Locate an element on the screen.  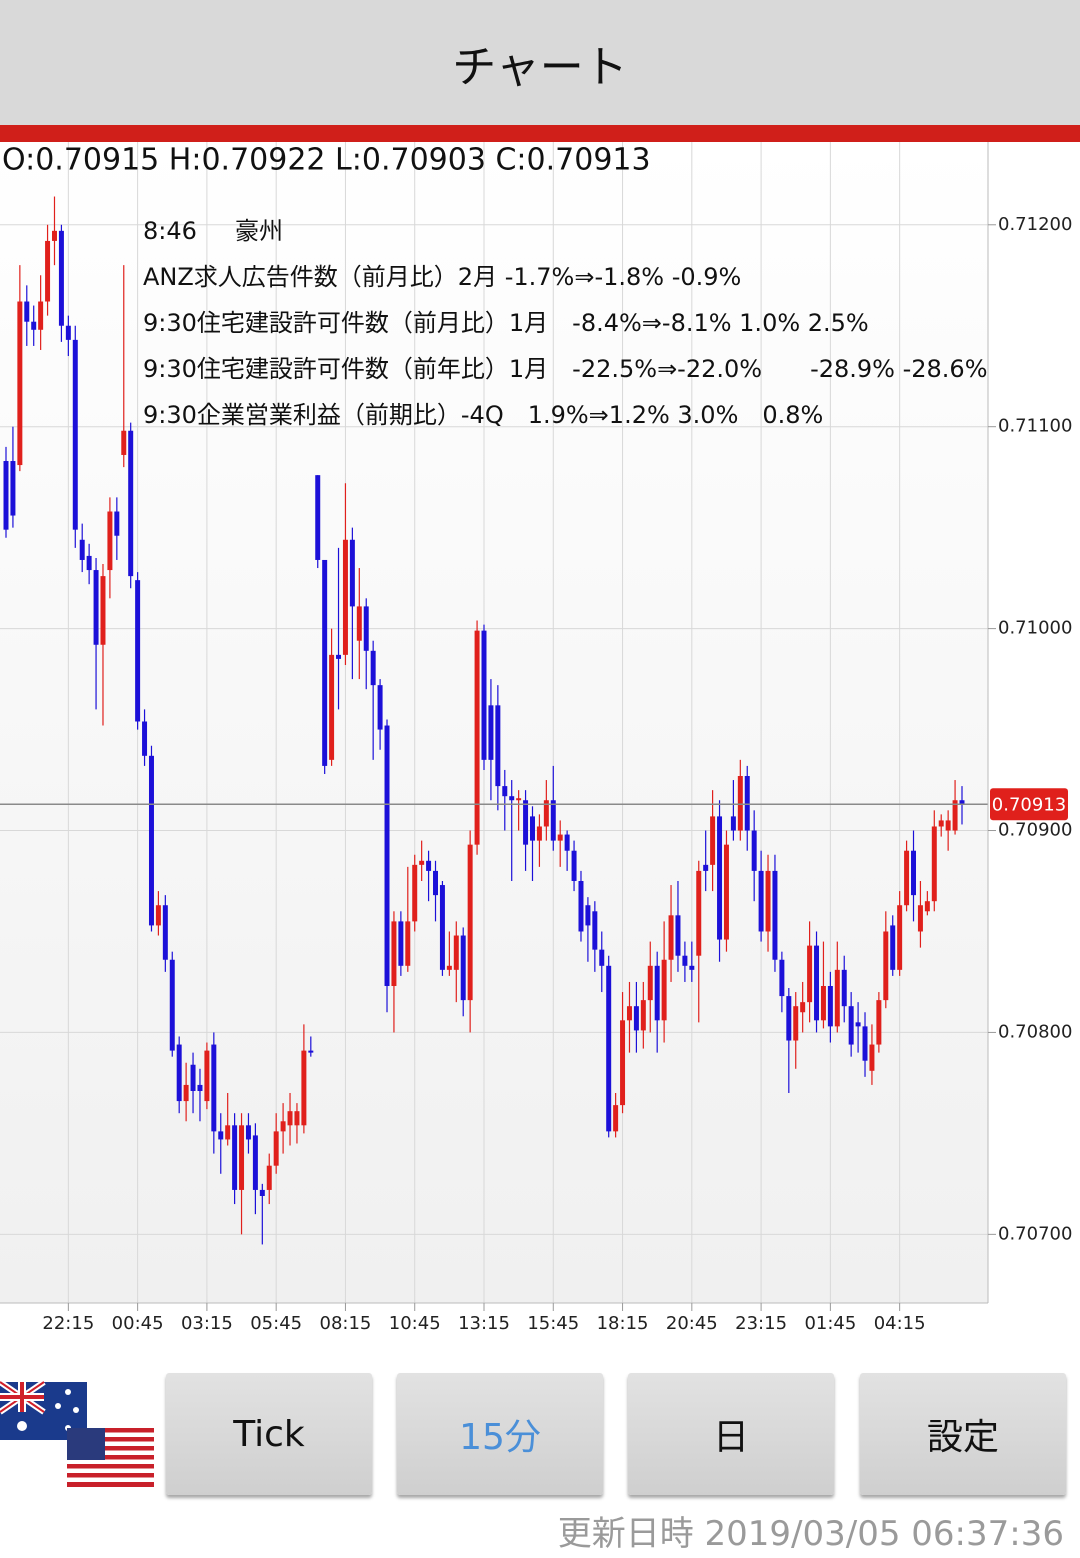
x-tick-label: 23:15 is located at coordinates (761, 1323).